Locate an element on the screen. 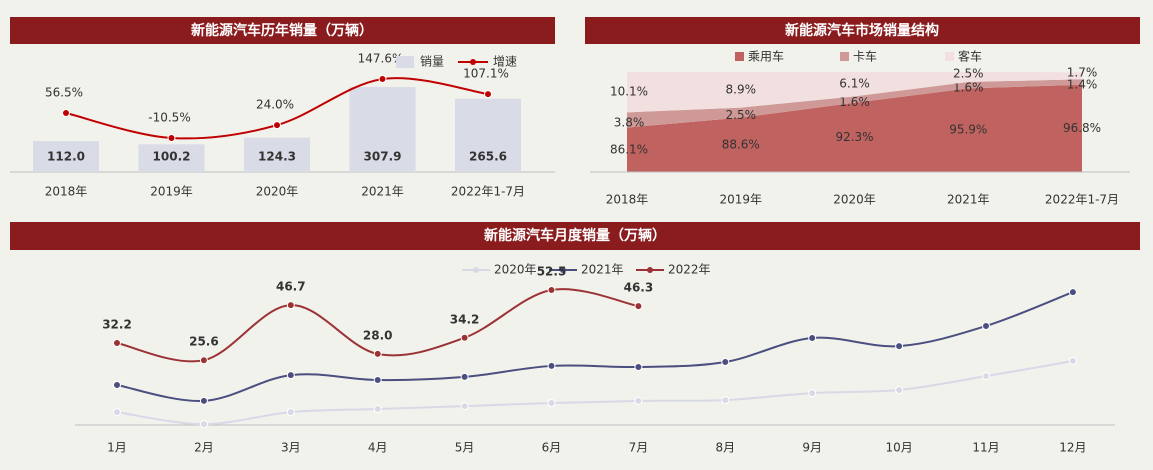  legend-label: 2021年 is located at coordinates (602, 270).